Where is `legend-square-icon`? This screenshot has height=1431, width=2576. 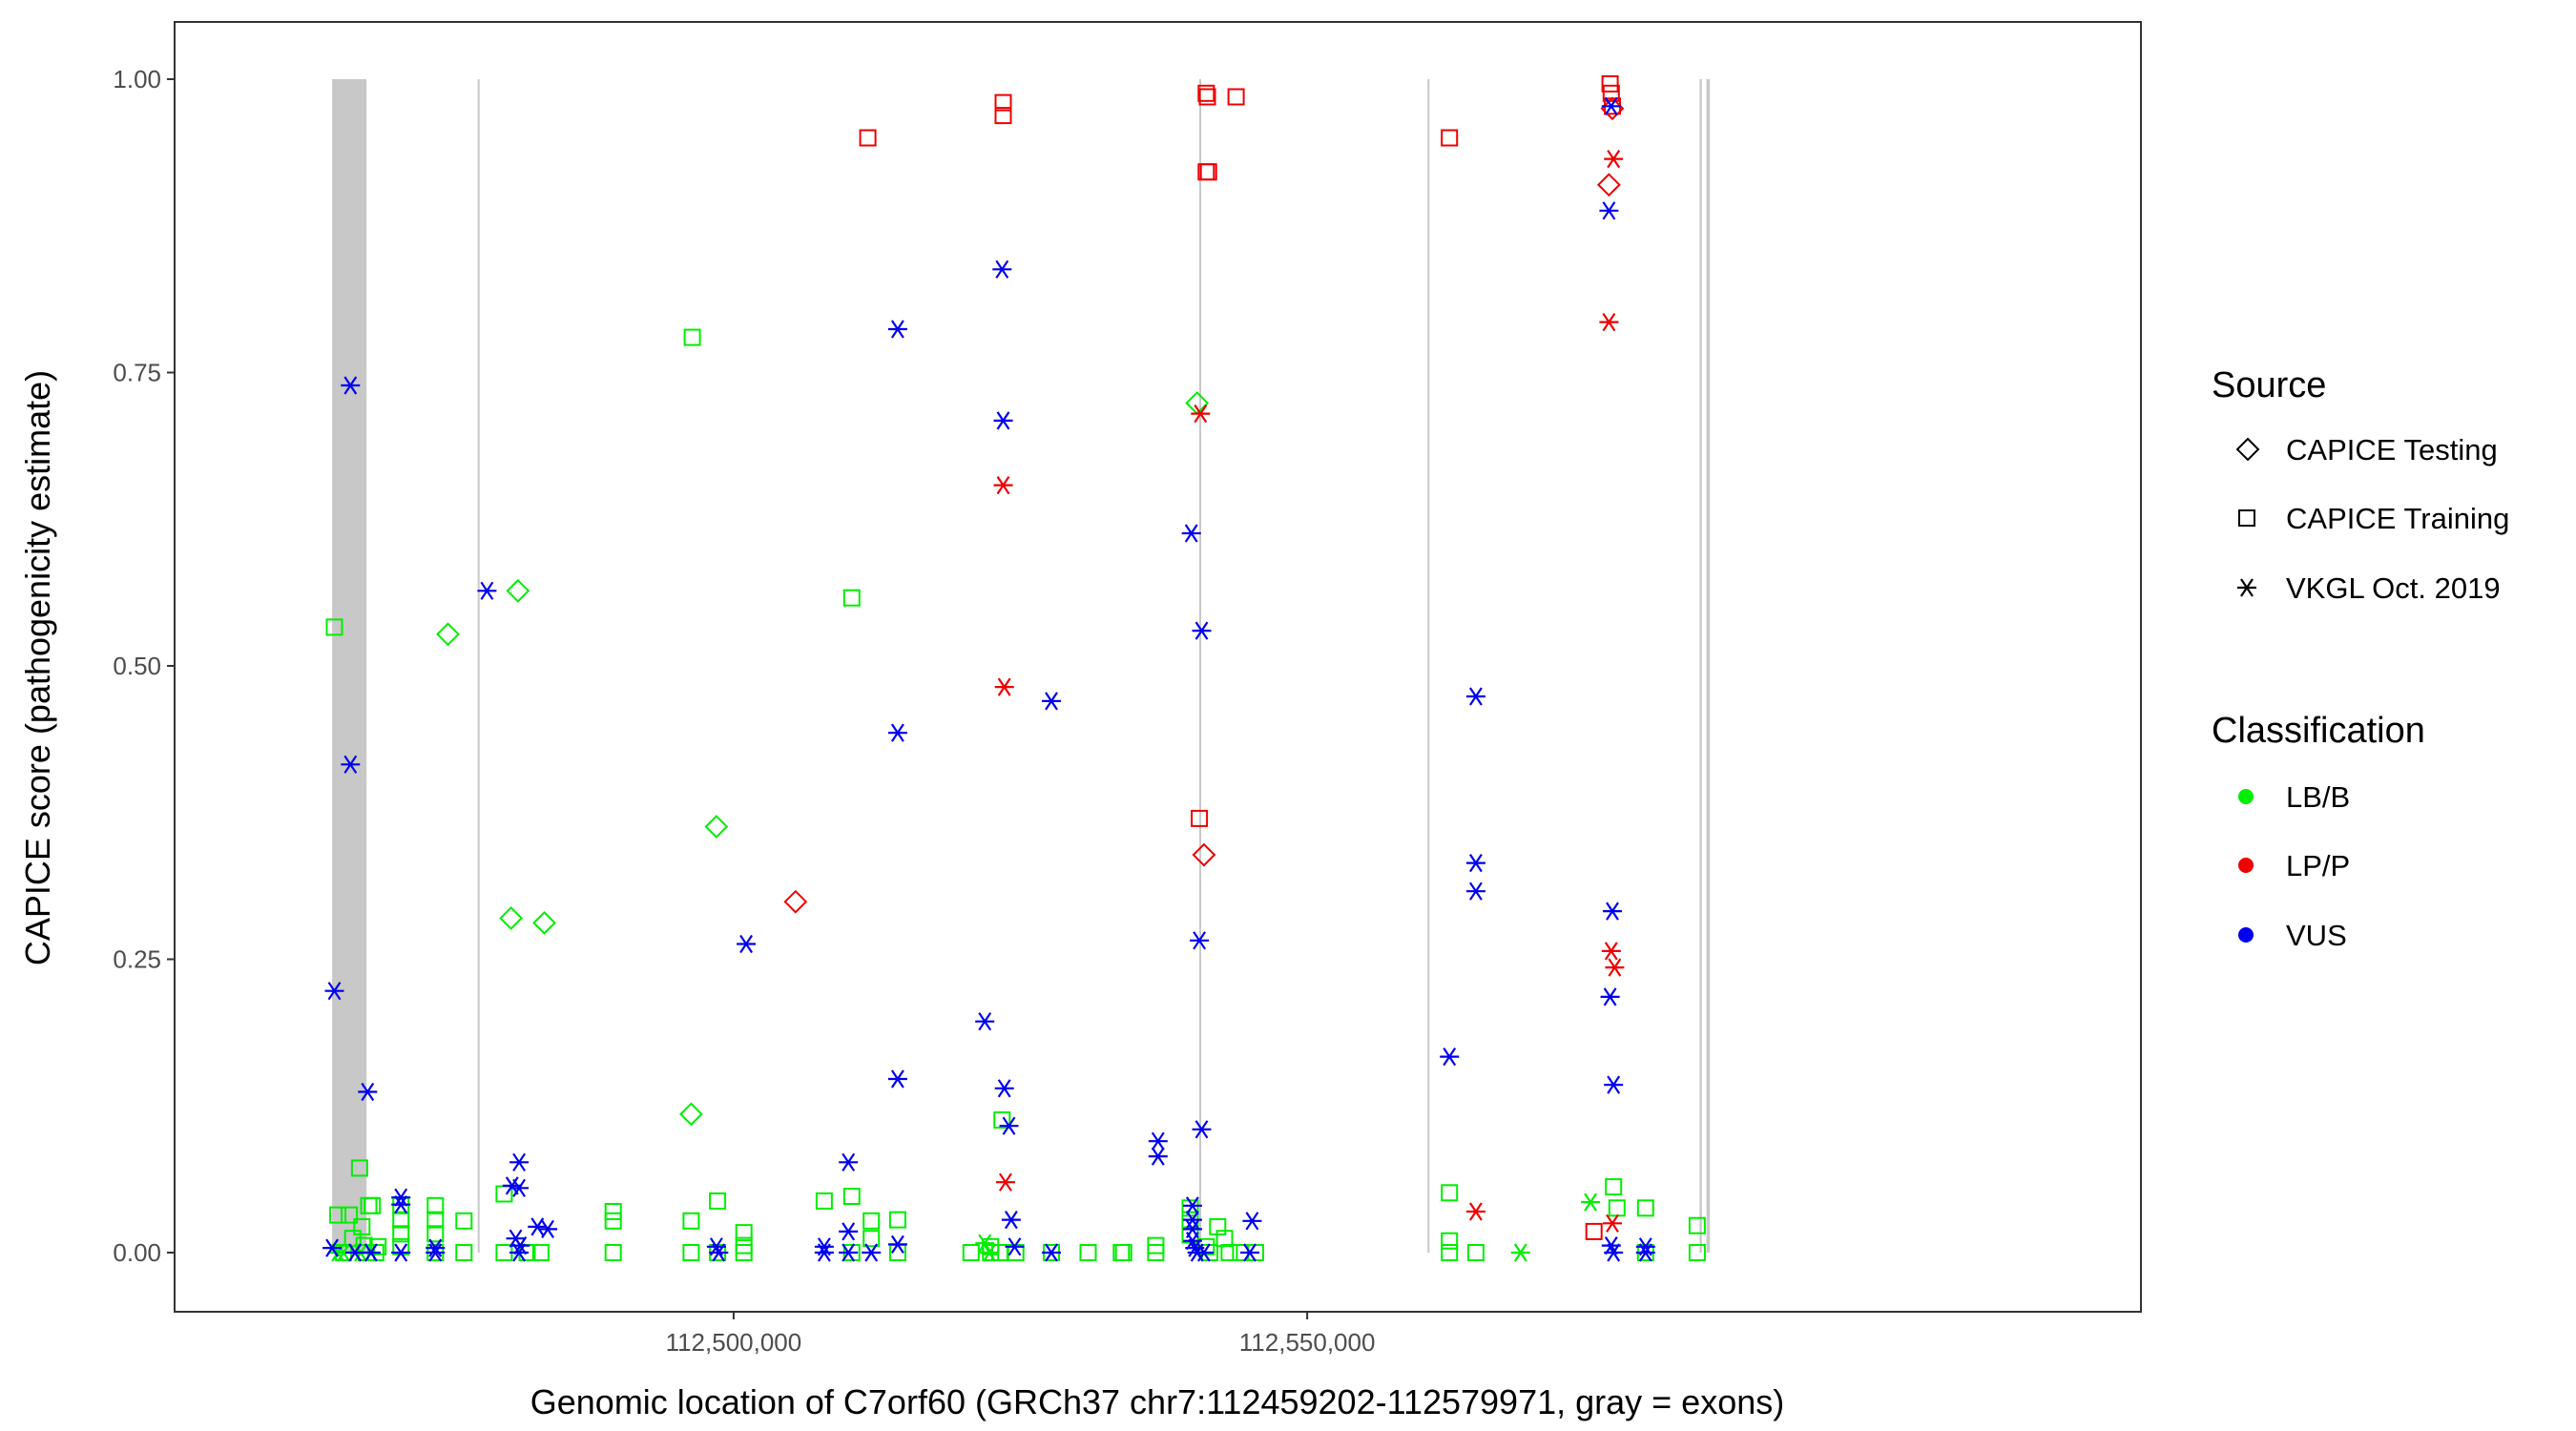
legend-square-icon is located at coordinates (2246, 518).